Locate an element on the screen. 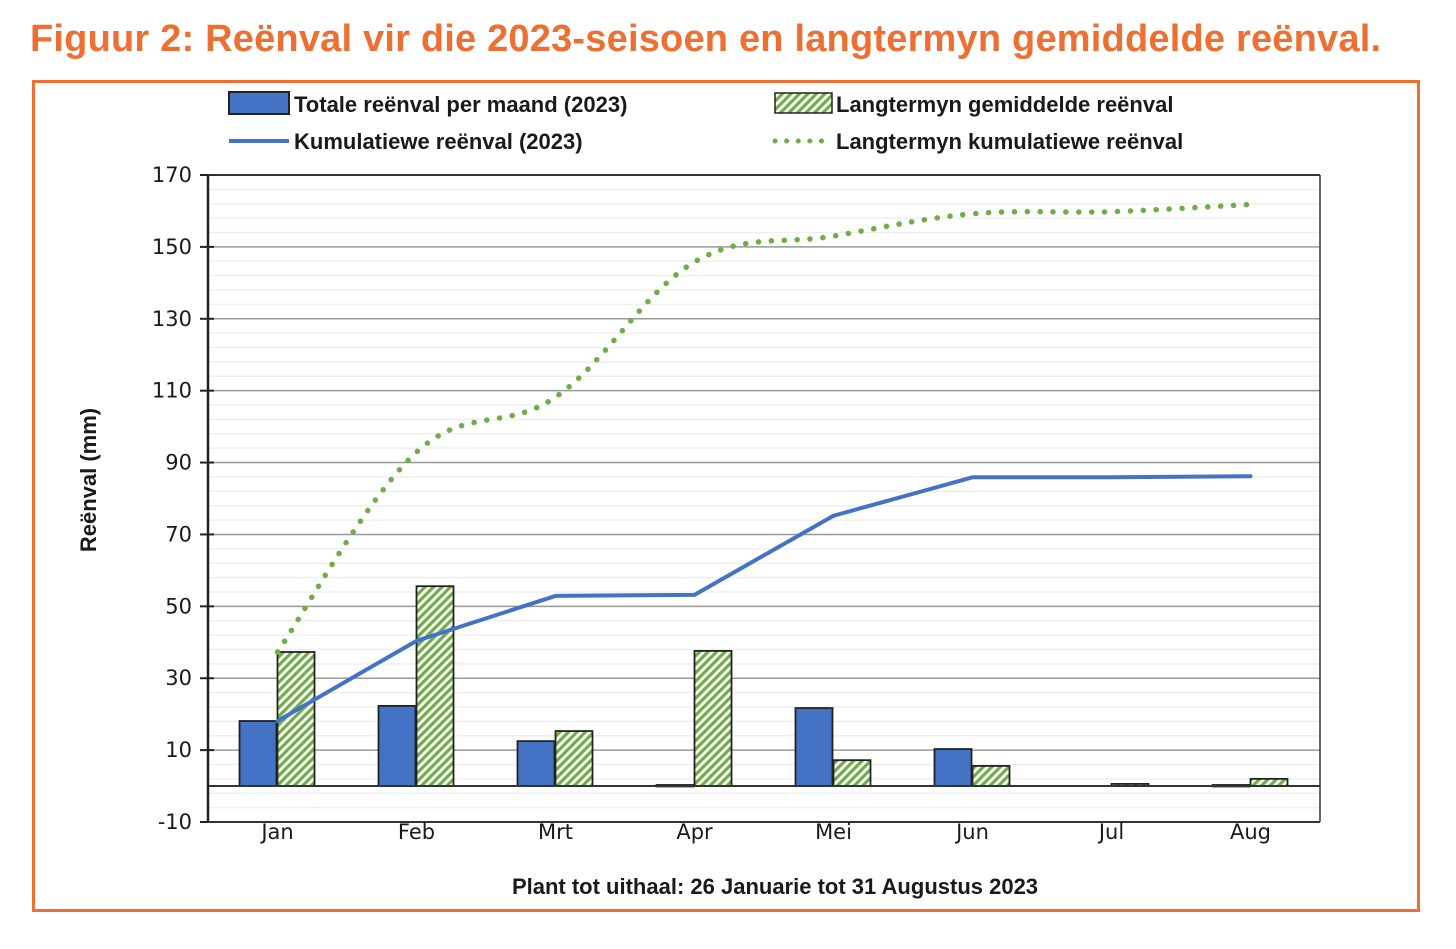 The image size is (1456, 949). legend-item-cumulative-2023: Kumulatiewe reënval (2023) is located at coordinates (406, 141).